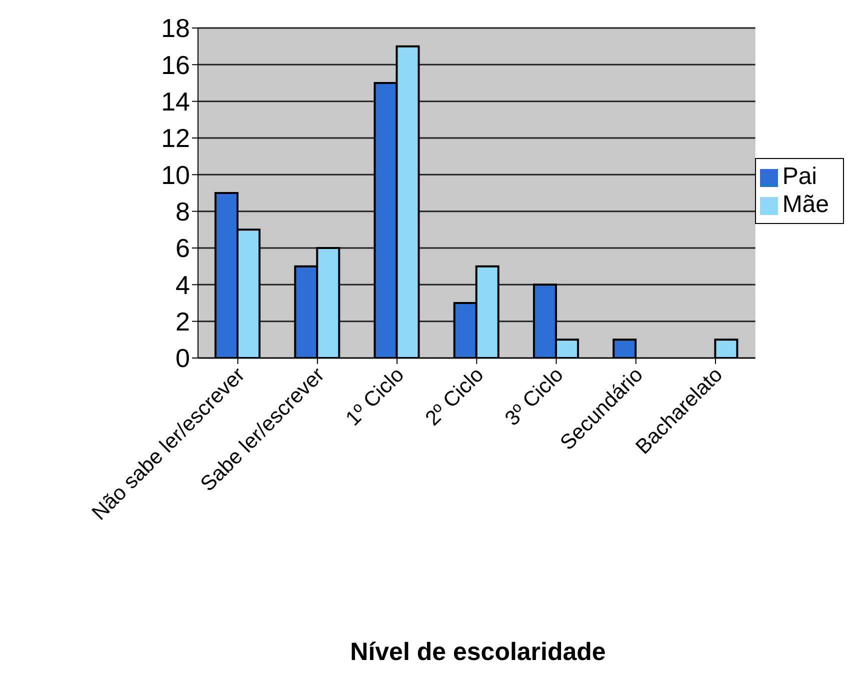 The width and height of the screenshot is (852, 677). I want to click on x-tick-label: 3º Ciclo, so click(534, 396).